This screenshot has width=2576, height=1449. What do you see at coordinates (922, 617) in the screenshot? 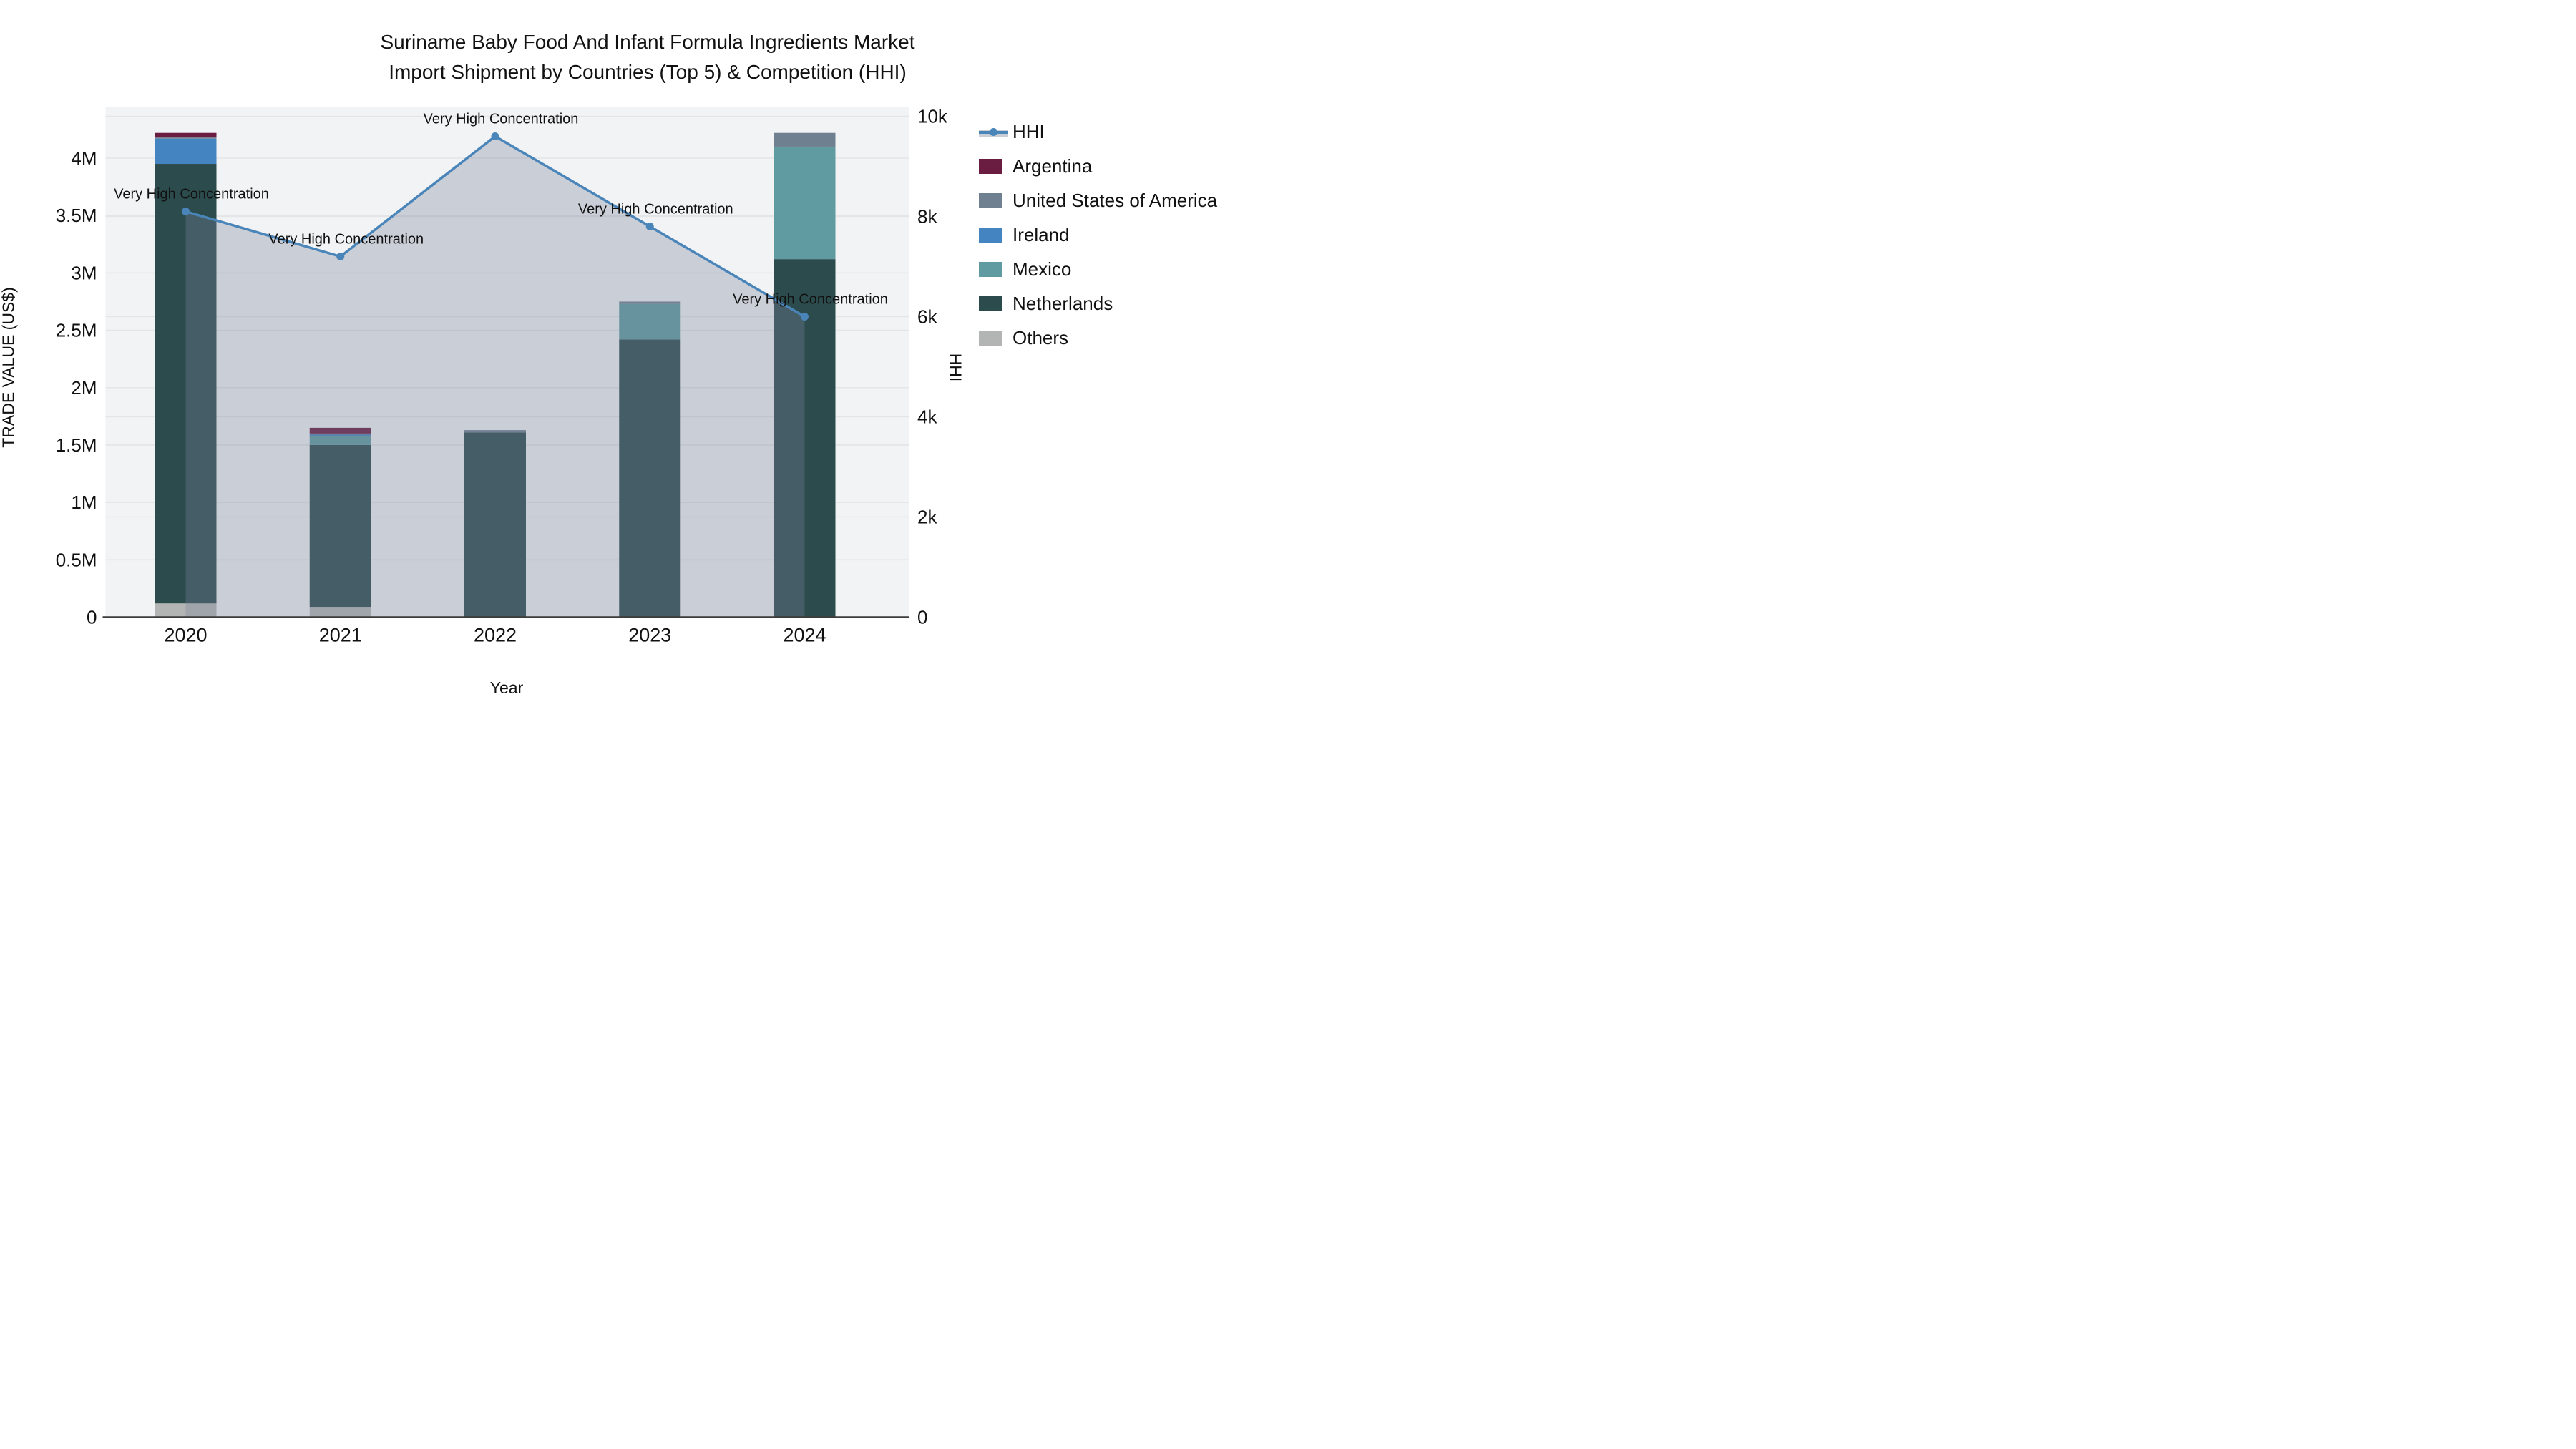
I see `y2-tick-0: 0` at bounding box center [922, 617].